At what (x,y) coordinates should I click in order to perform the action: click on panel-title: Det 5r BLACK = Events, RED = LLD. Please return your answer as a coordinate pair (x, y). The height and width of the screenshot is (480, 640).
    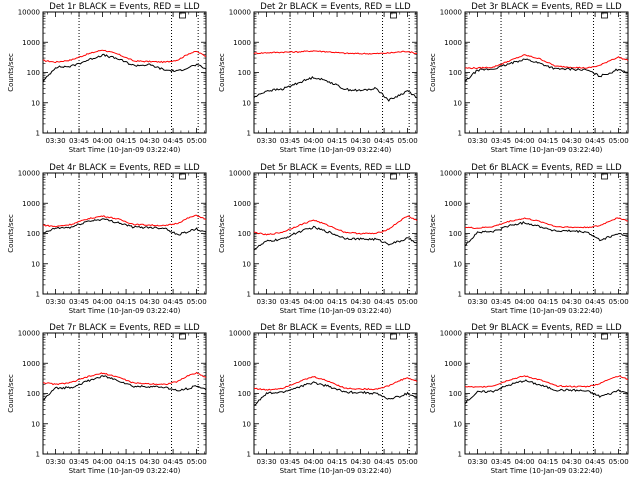
    Looking at the image, I should click on (335, 168).